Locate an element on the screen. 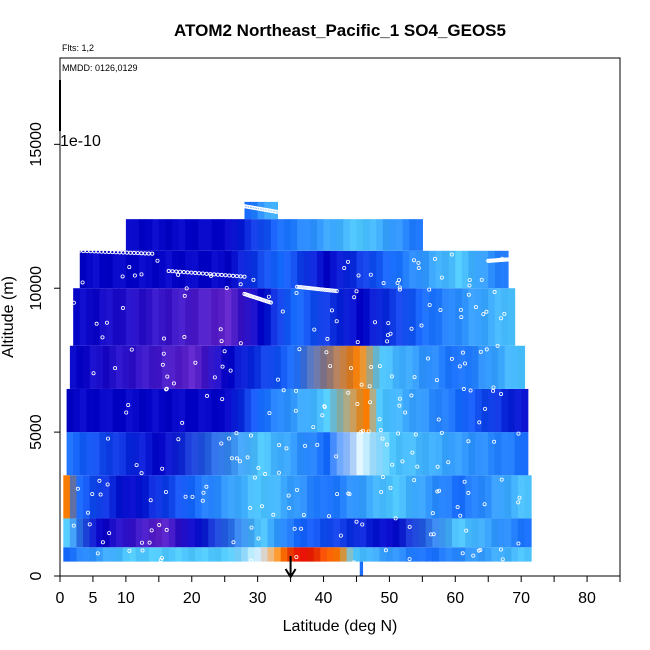  x-tick-label: 20 is located at coordinates (192, 598).